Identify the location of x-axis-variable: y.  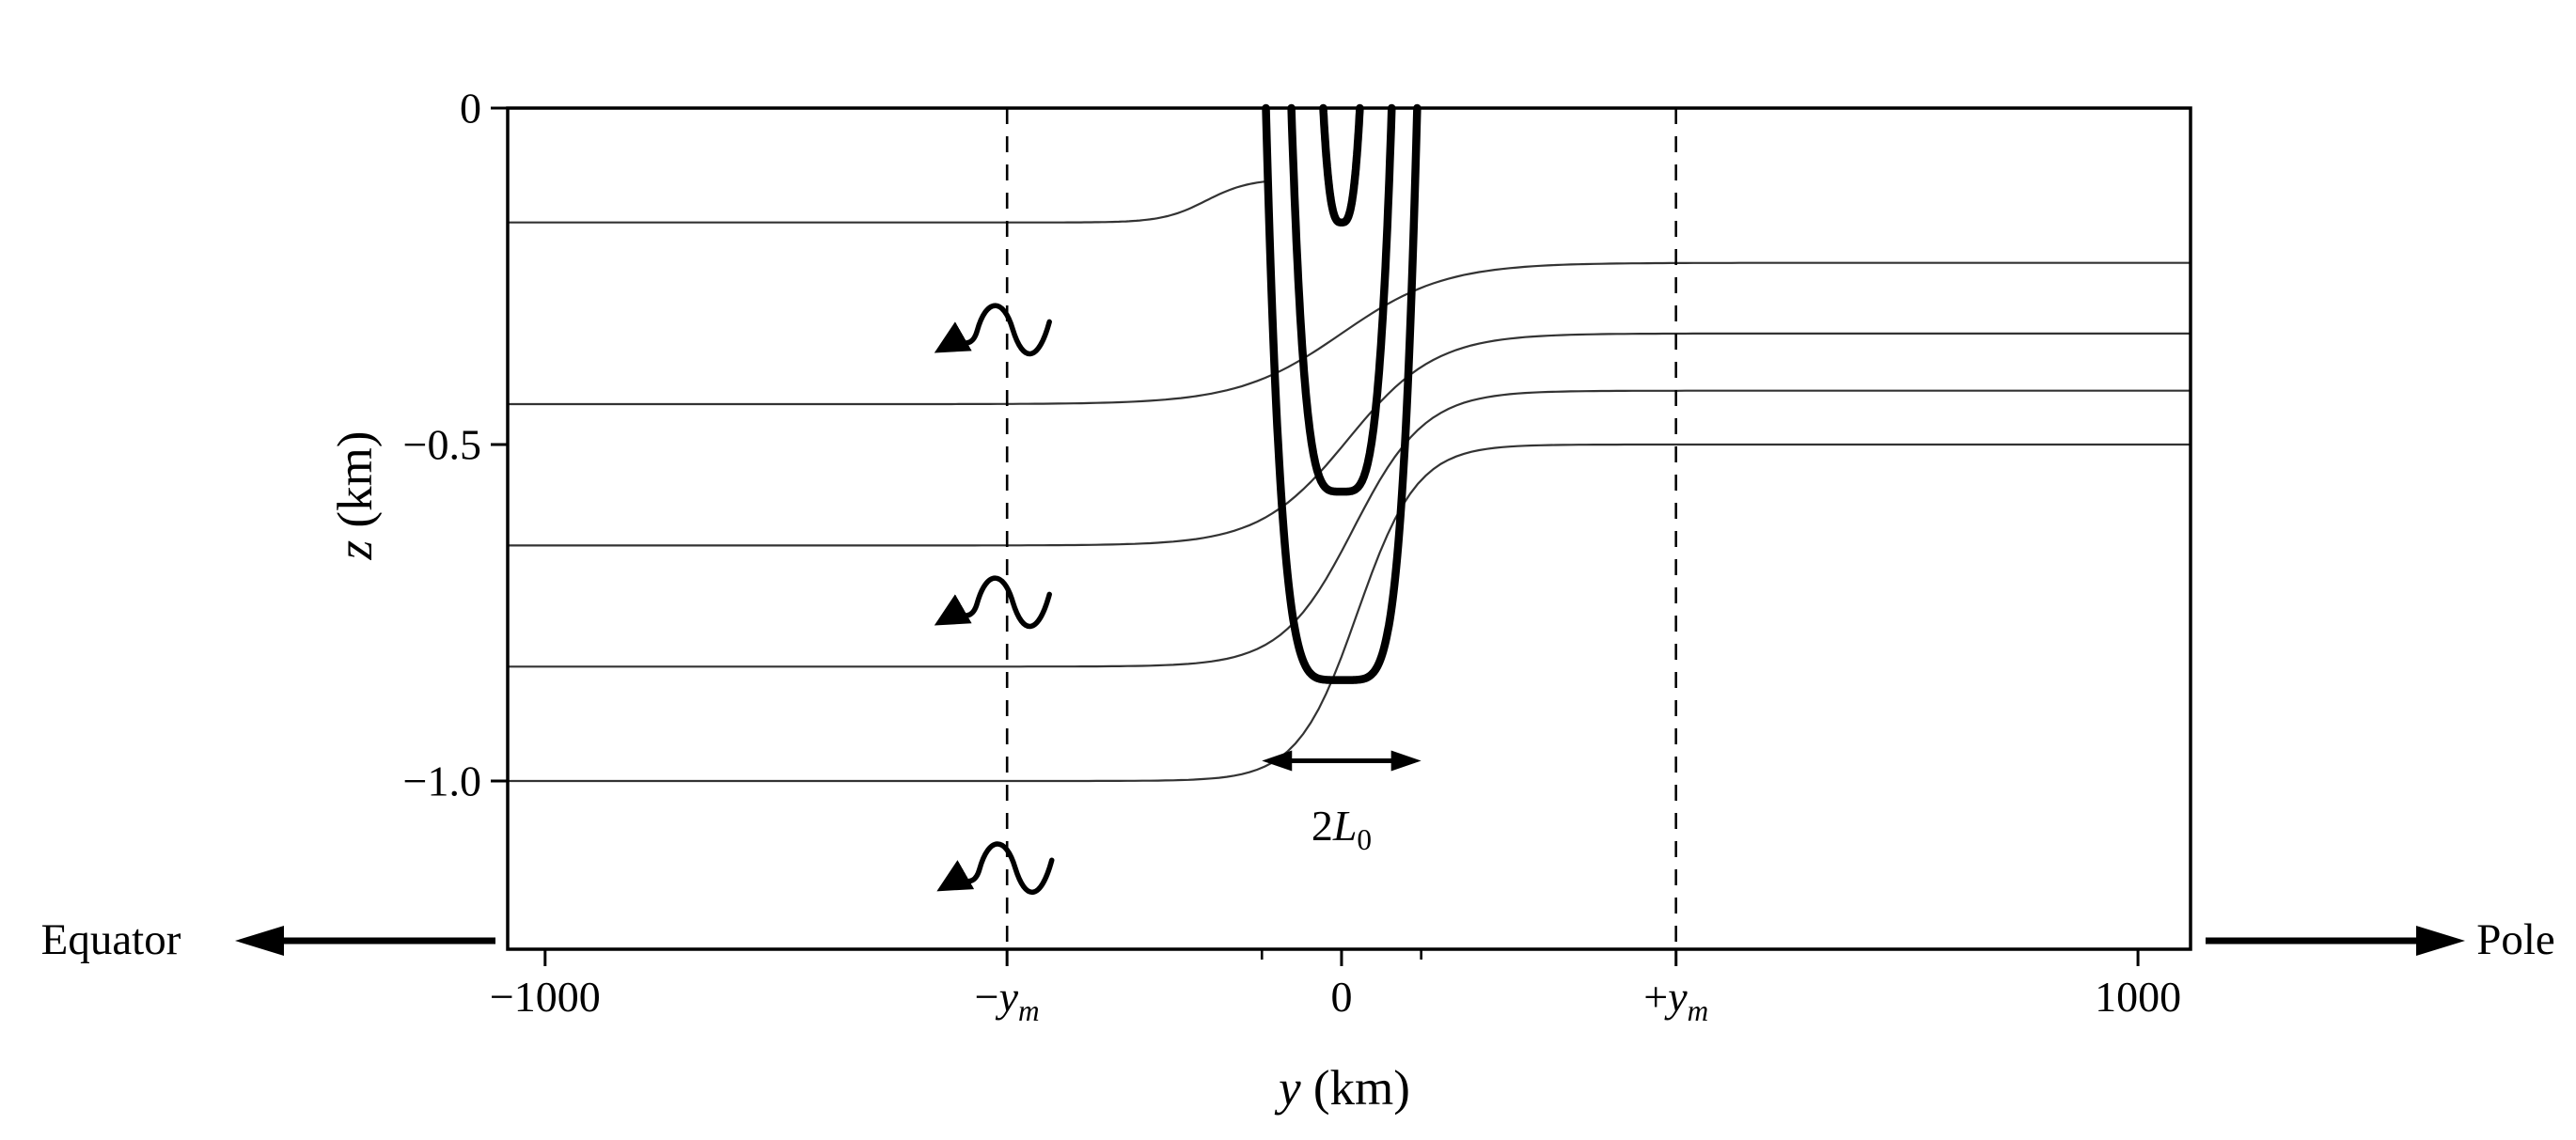
(1290, 1088).